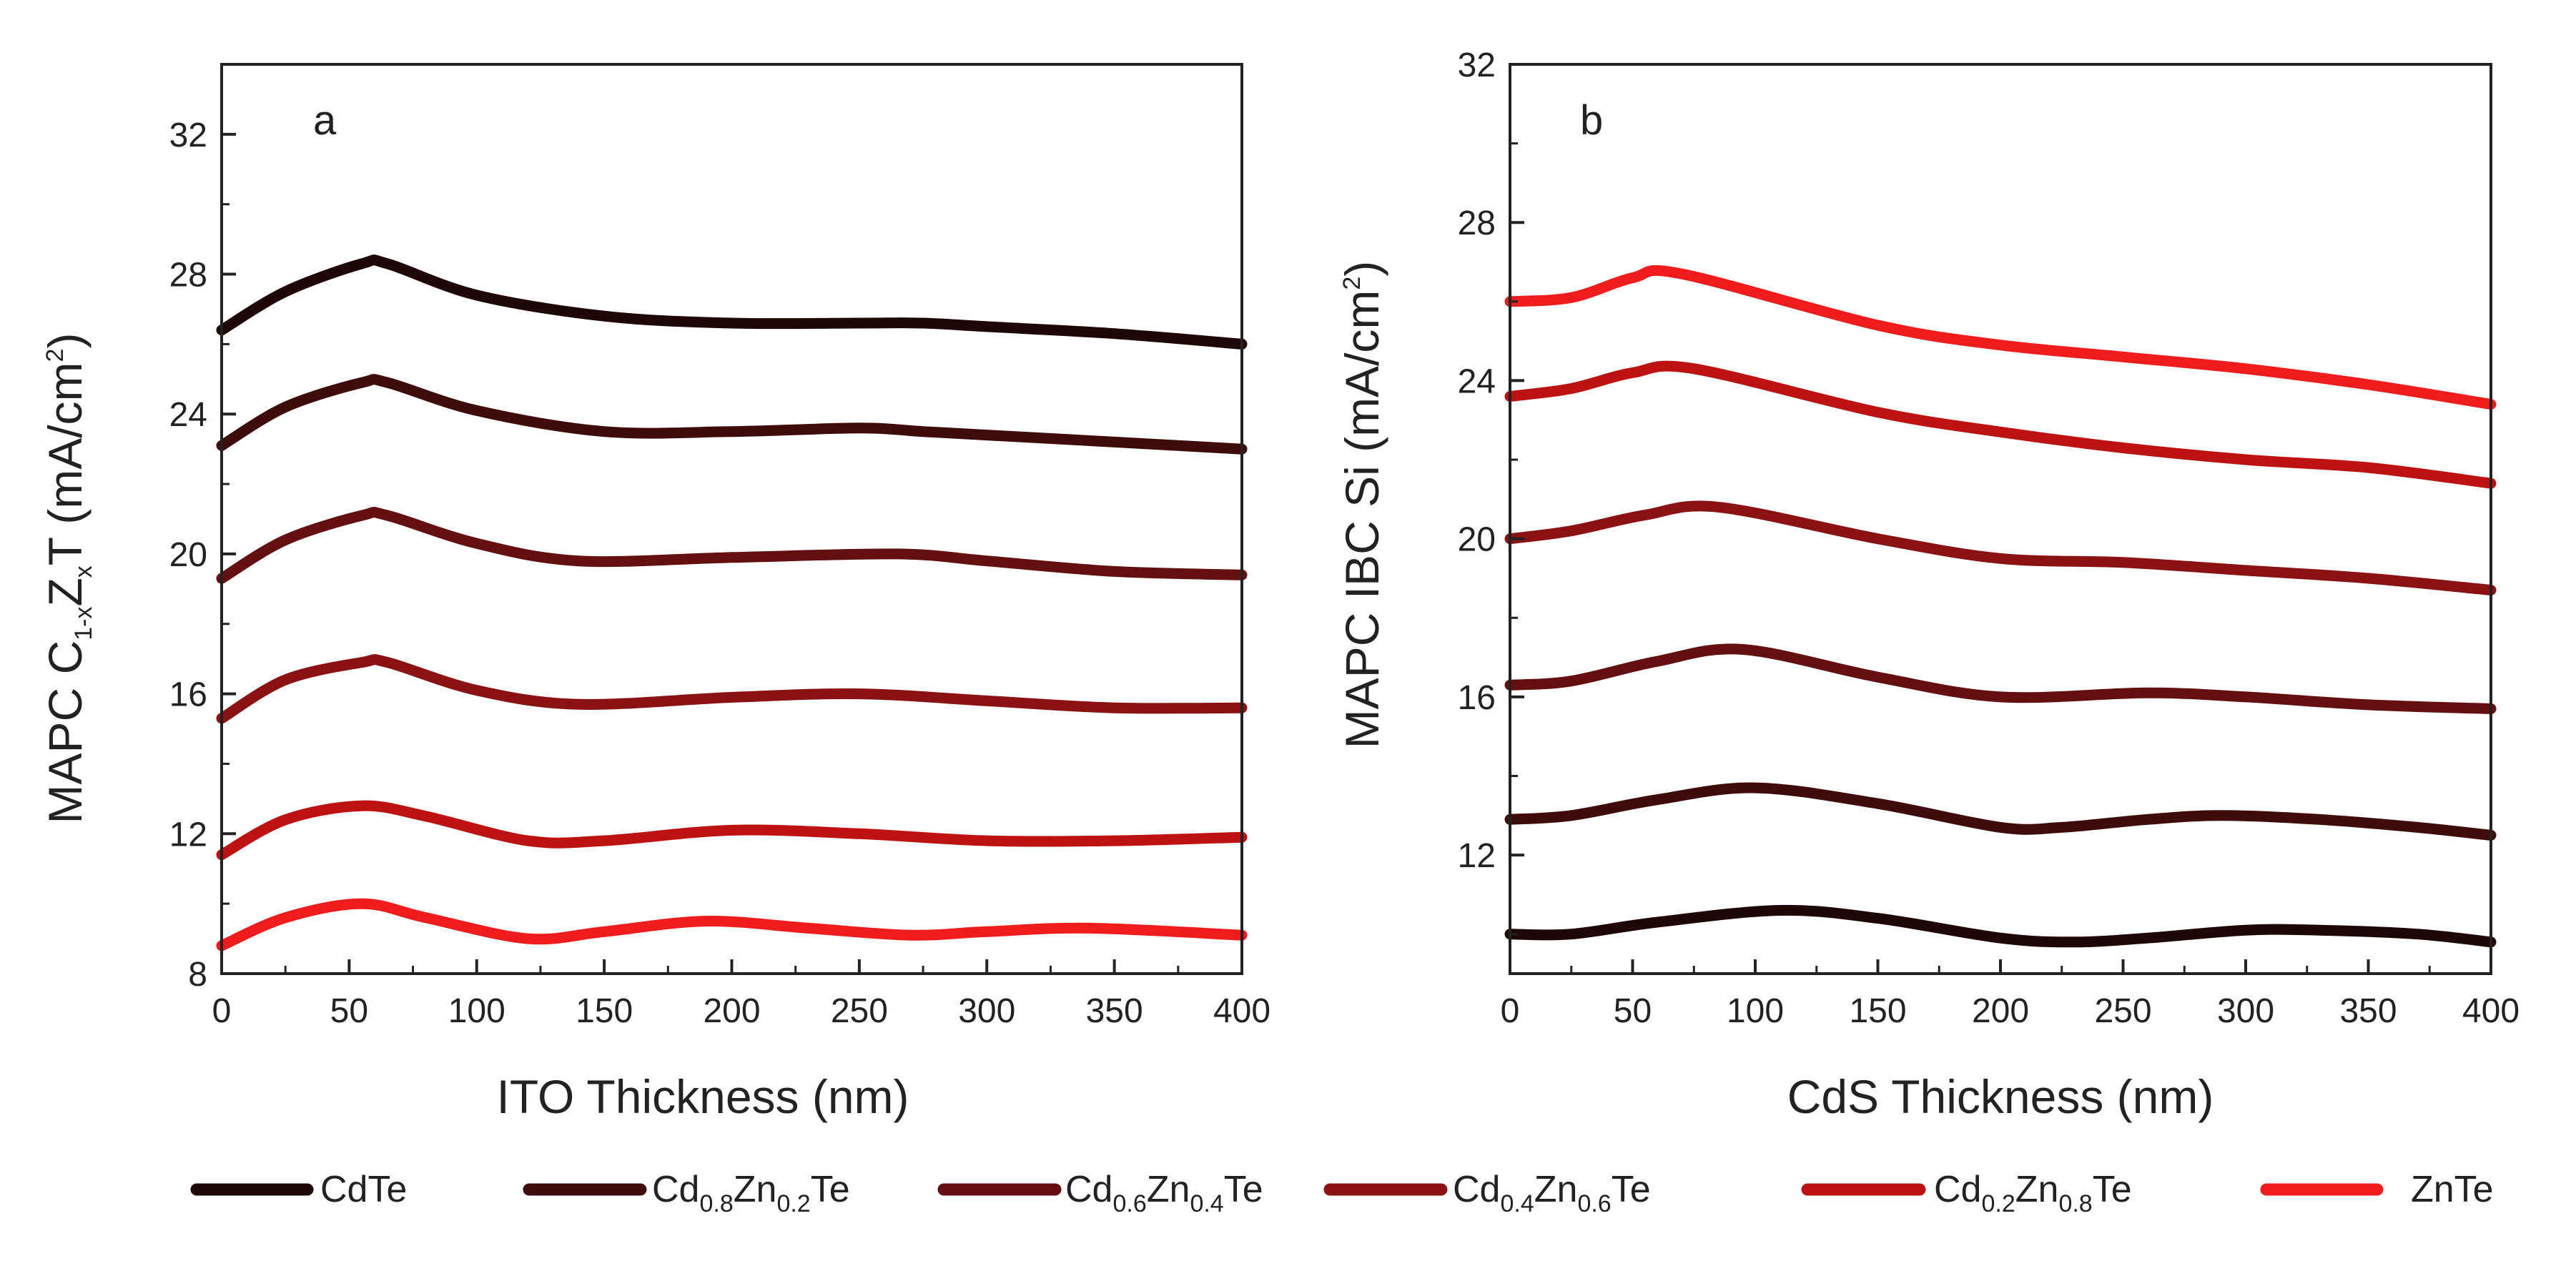  What do you see at coordinates (363, 1189) in the screenshot?
I see `legend-label-cdte: CdTe` at bounding box center [363, 1189].